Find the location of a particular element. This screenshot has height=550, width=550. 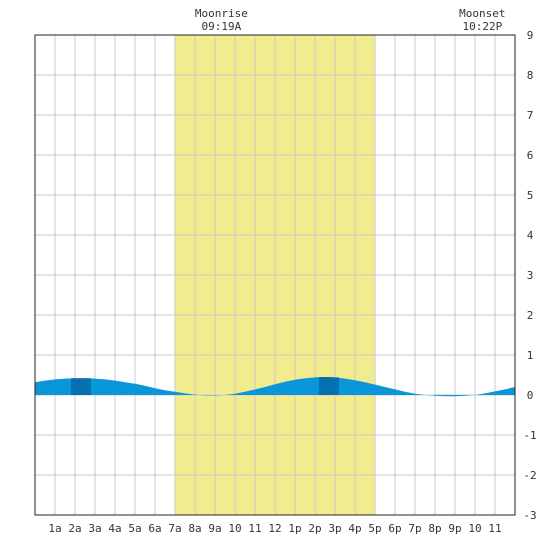

annotation-time: 09:19A is located at coordinates (221, 26).